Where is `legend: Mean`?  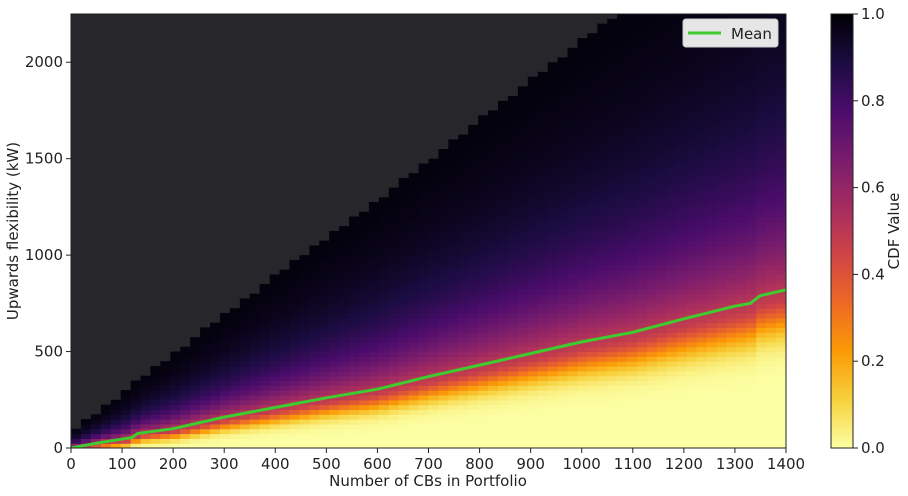 legend: Mean is located at coordinates (730, 33).